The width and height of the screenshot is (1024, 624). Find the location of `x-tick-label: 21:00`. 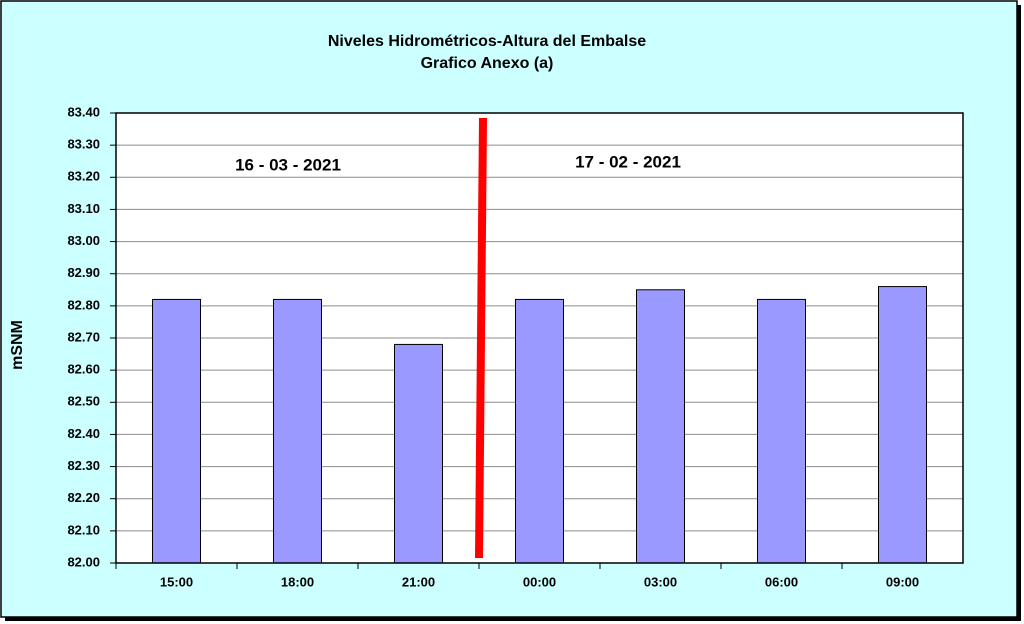

x-tick-label: 21:00 is located at coordinates (418, 581).